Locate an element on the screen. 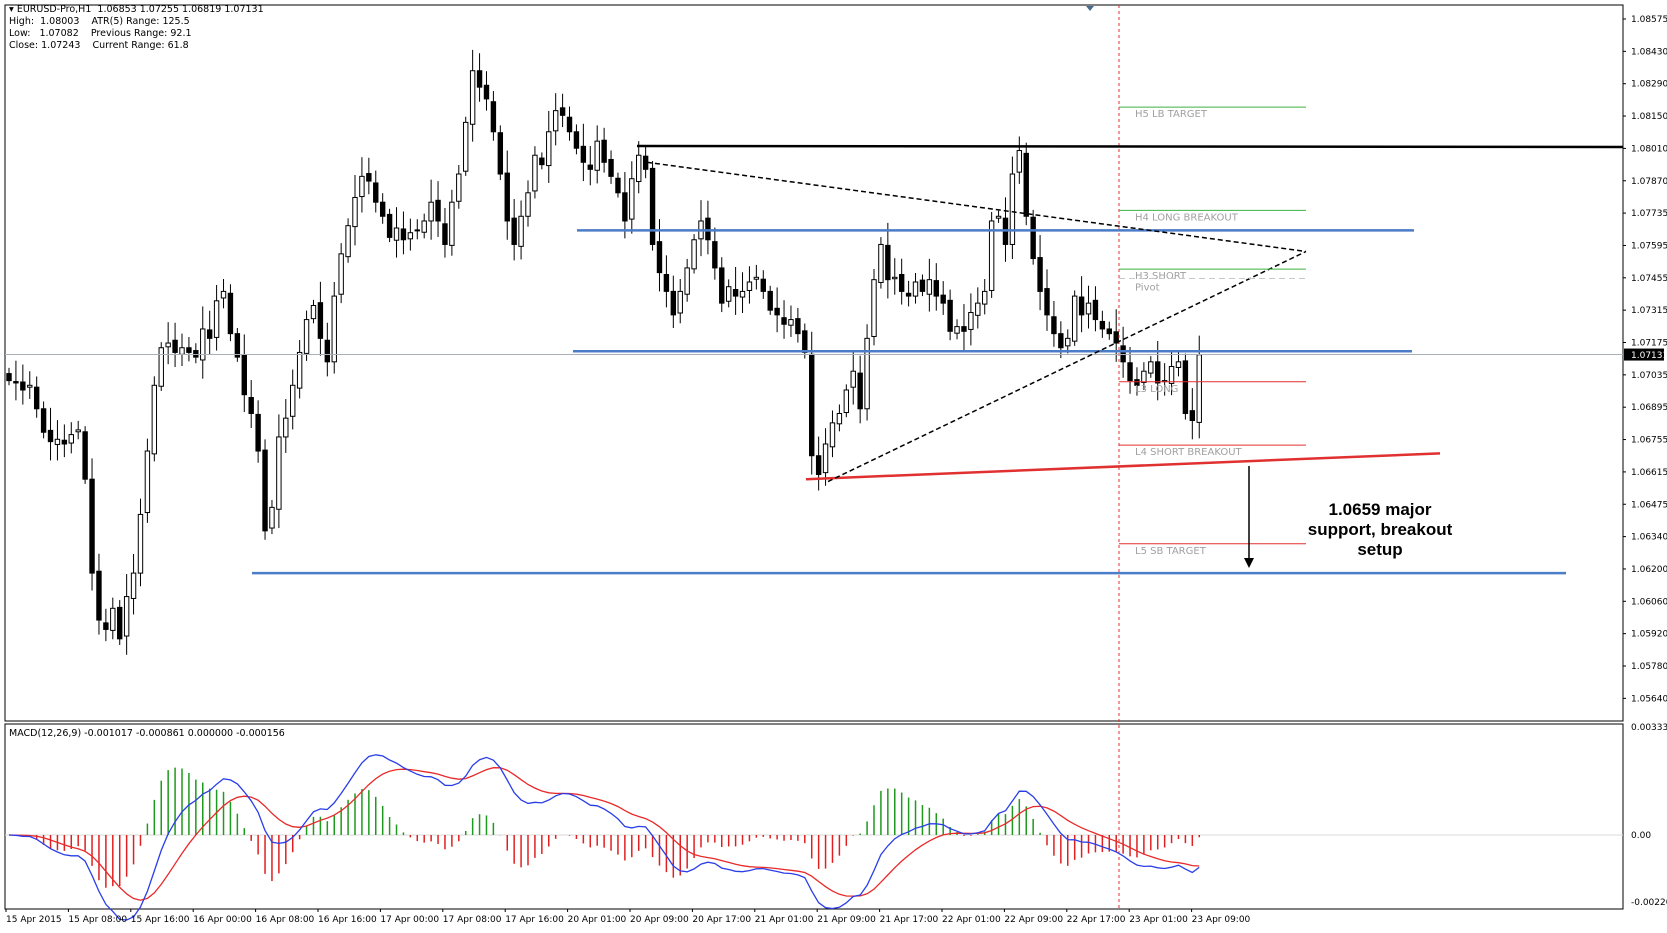  level-label: H3 SHORT is located at coordinates (1161, 276).